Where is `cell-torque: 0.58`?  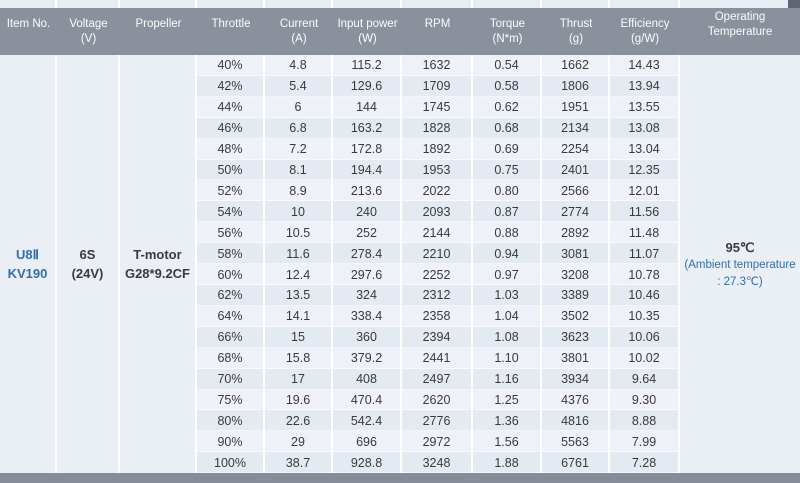 cell-torque: 0.58 is located at coordinates (507, 86).